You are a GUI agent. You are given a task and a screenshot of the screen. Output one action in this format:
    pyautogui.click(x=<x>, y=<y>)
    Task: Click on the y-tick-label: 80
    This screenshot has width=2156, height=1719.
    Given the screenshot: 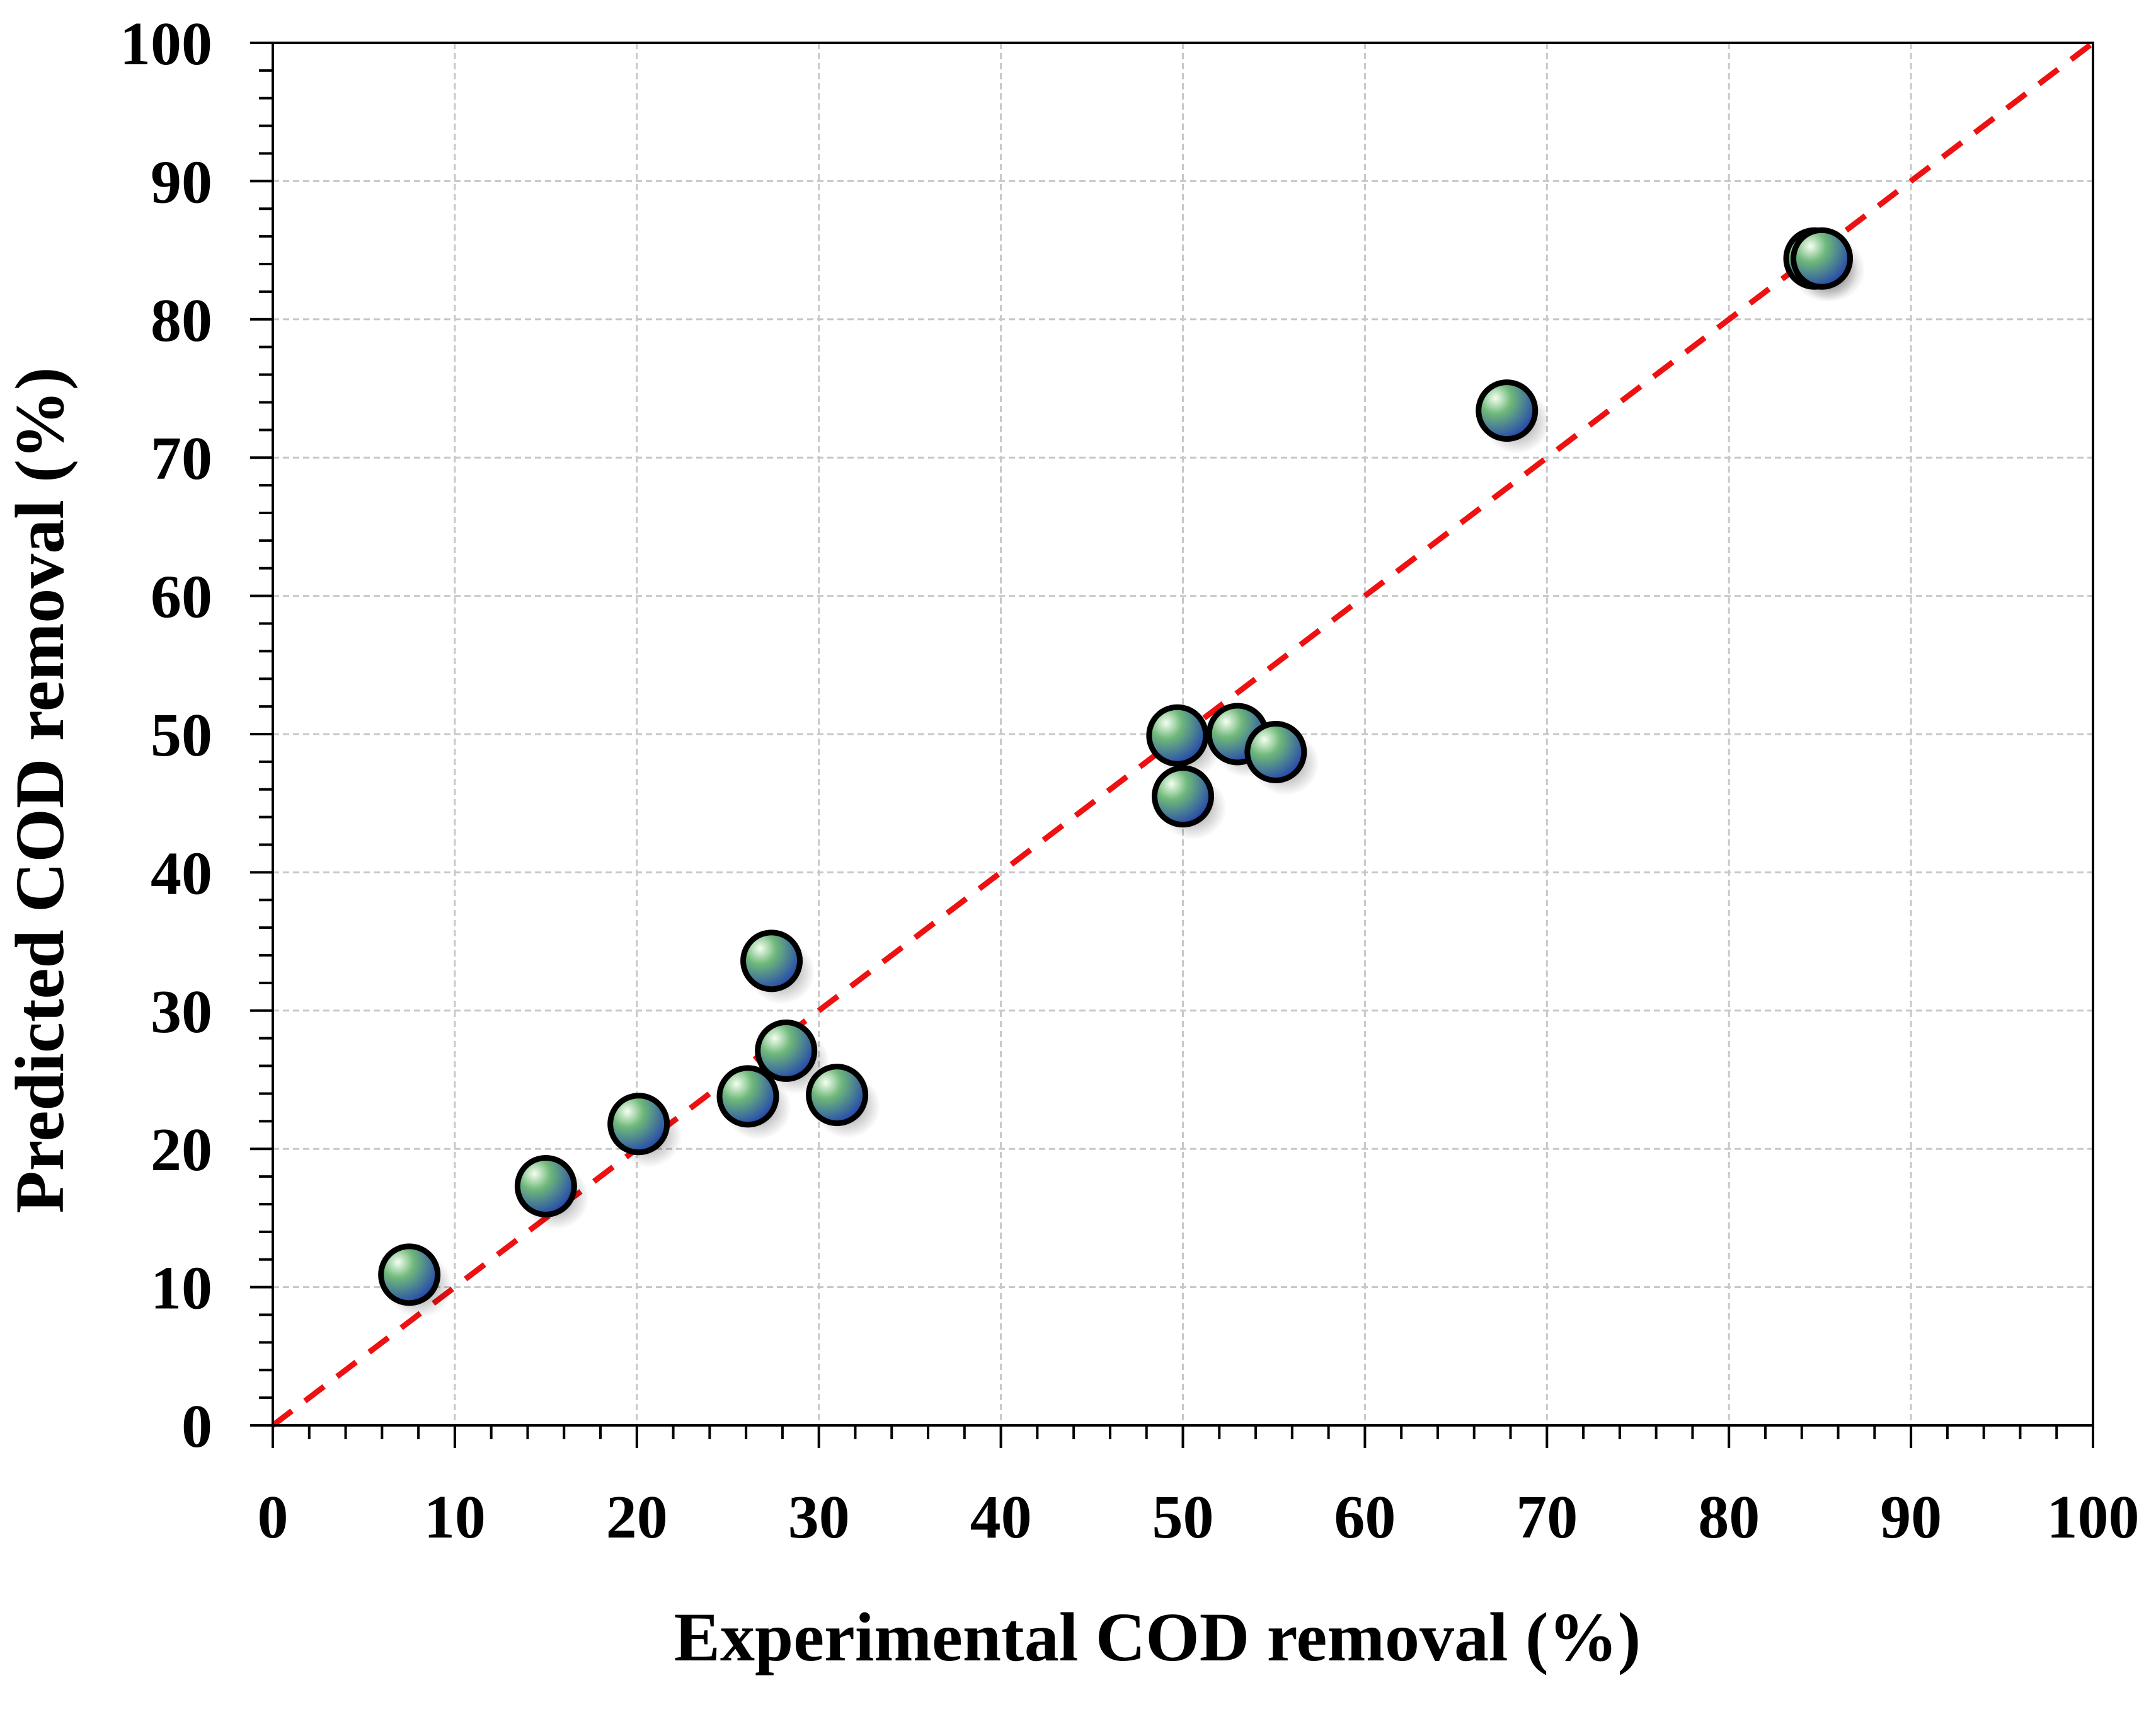 What is the action you would take?
    pyautogui.click(x=182, y=321)
    